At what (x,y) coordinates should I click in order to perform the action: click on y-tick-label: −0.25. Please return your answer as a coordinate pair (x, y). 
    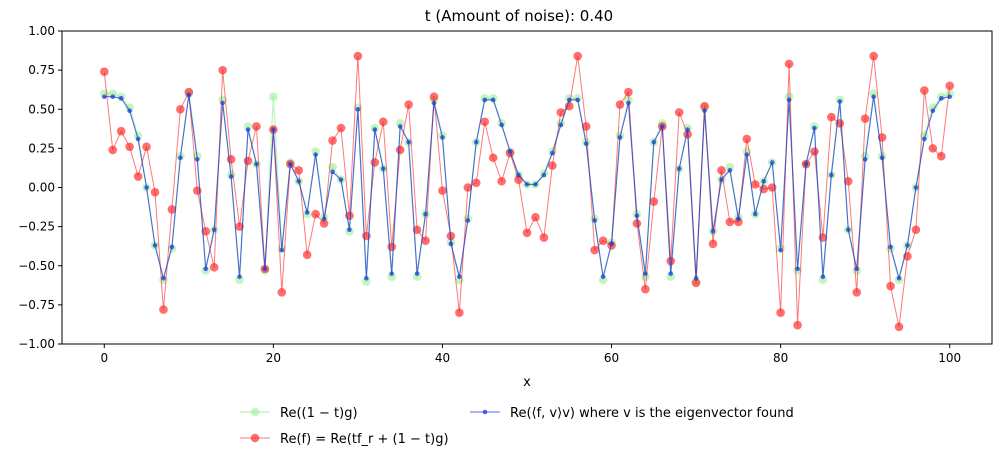
    Looking at the image, I should click on (36, 227).